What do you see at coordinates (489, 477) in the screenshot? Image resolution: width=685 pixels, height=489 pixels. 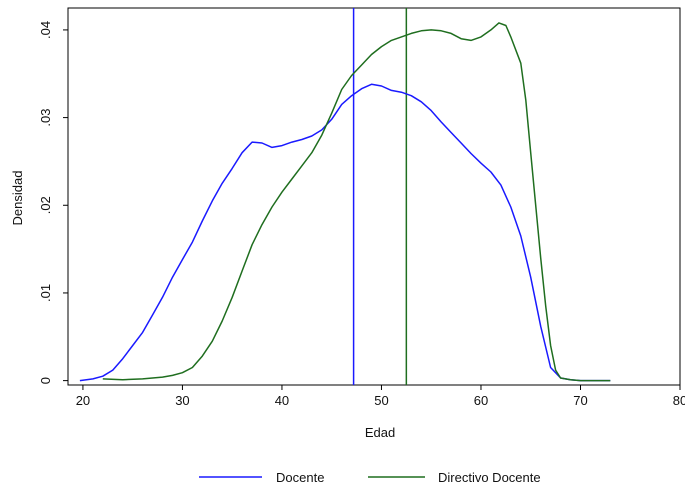 I see `legend-label-directivo-docente: Directivo Docente` at bounding box center [489, 477].